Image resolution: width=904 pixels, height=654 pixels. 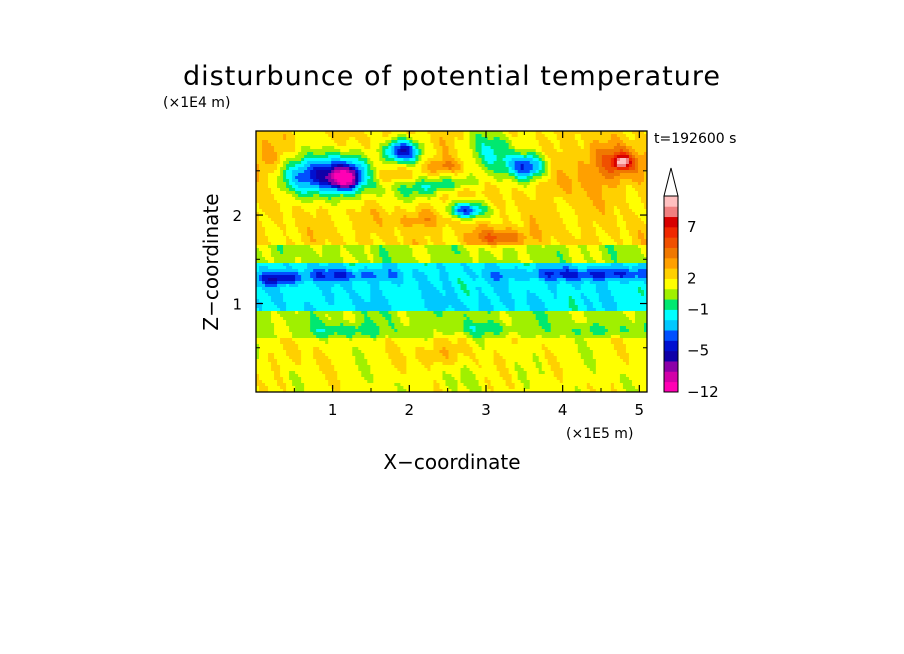 What do you see at coordinates (452, 76) in the screenshot?
I see `chart-title: disturbunce of potential temperature` at bounding box center [452, 76].